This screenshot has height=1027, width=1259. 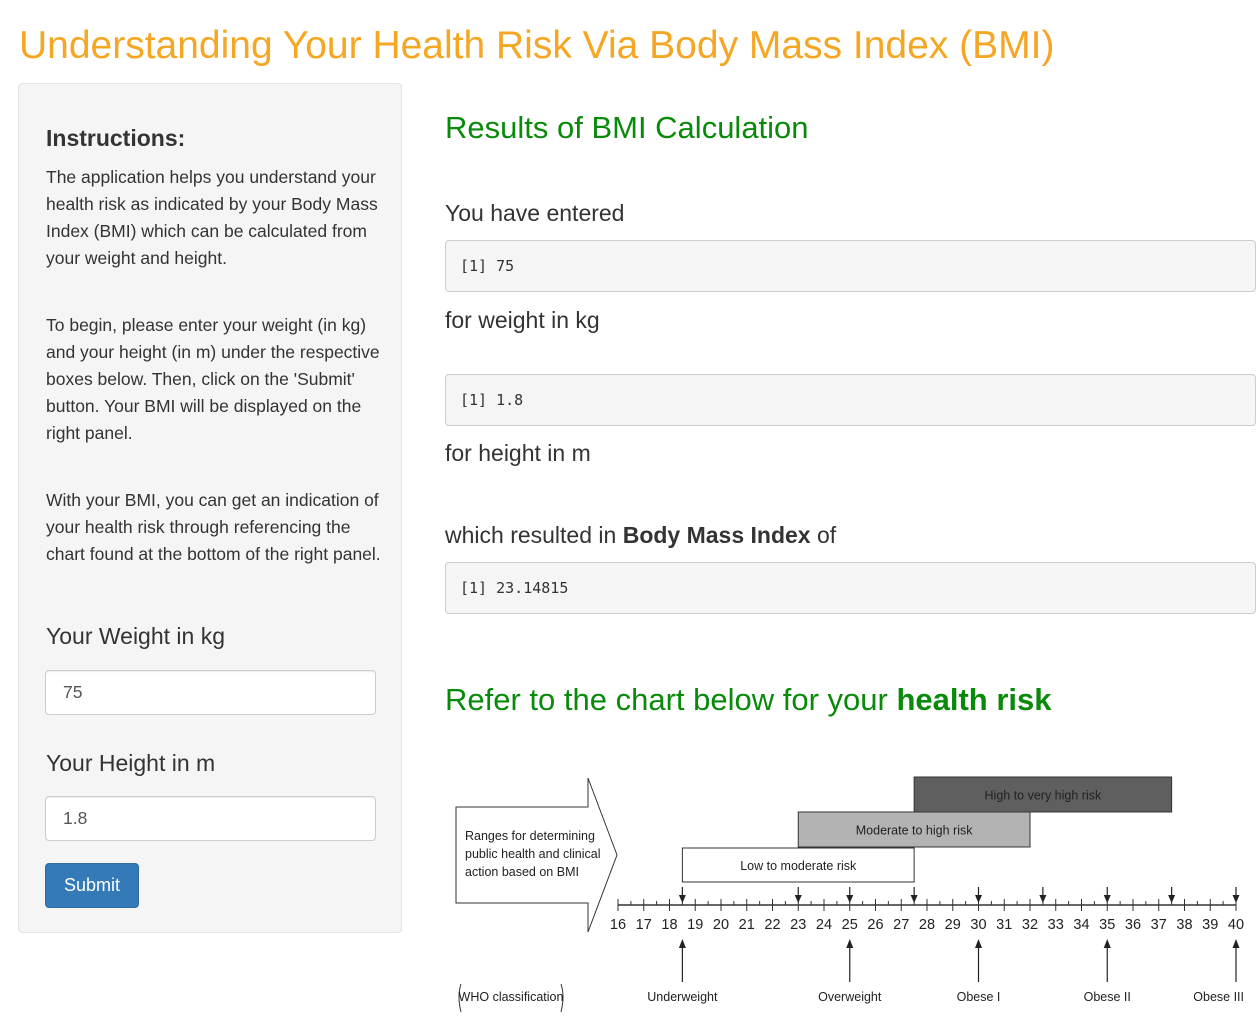 I want to click on who-class-label: Underweight, so click(x=682, y=997).